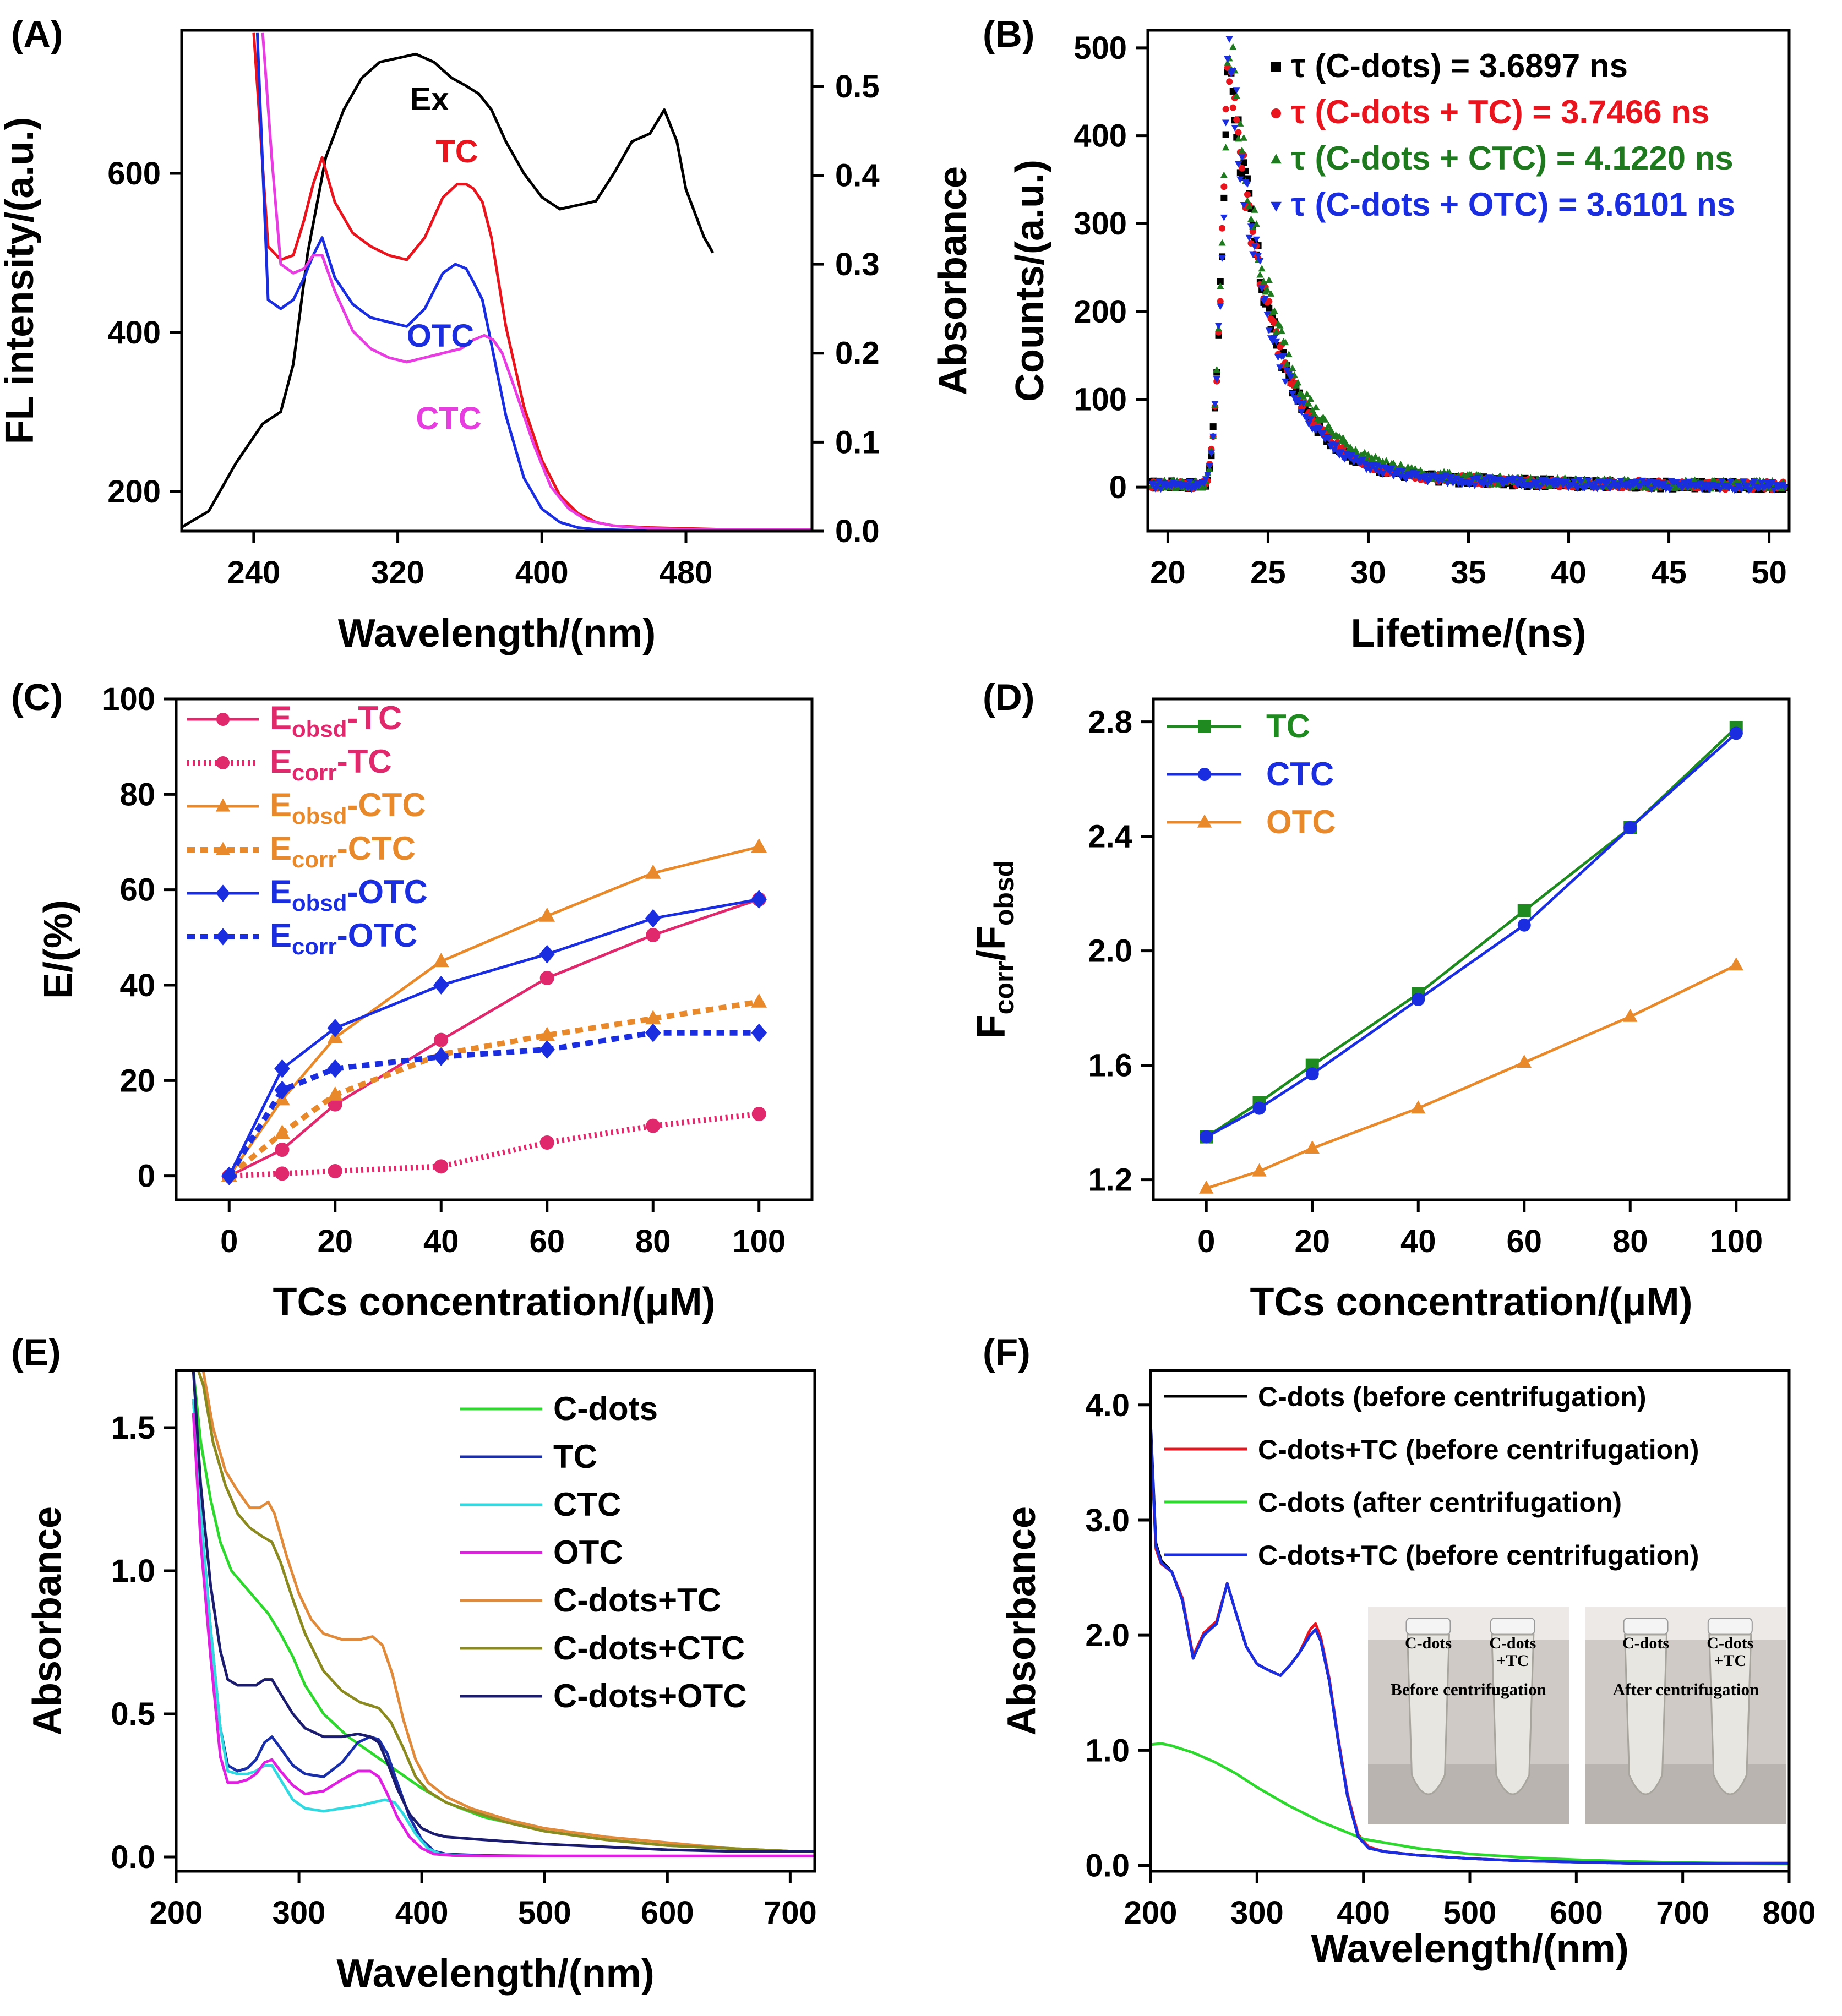 The width and height of the screenshot is (1842, 2016). Describe the element at coordinates (343, 938) in the screenshot. I see `legend-entry: Ecorr-OTC` at that location.